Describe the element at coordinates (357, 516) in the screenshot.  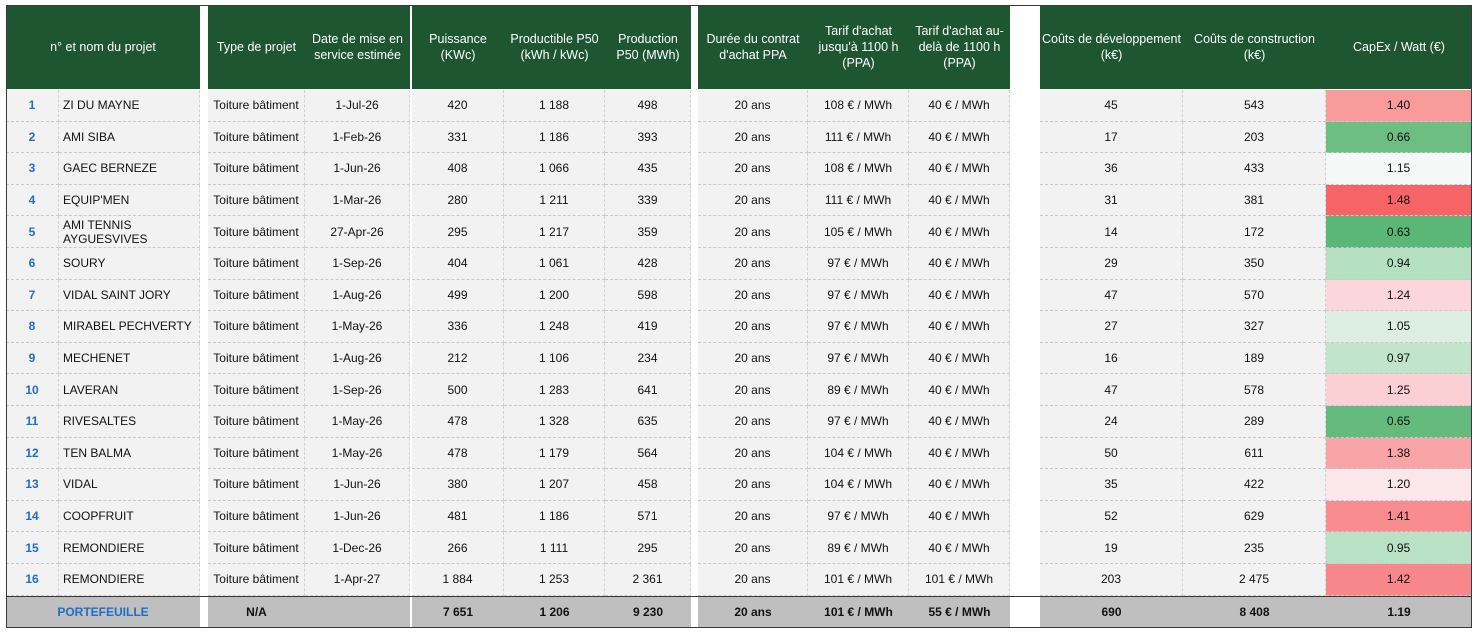
I see `table-cell-date: 1-Jun-26` at that location.